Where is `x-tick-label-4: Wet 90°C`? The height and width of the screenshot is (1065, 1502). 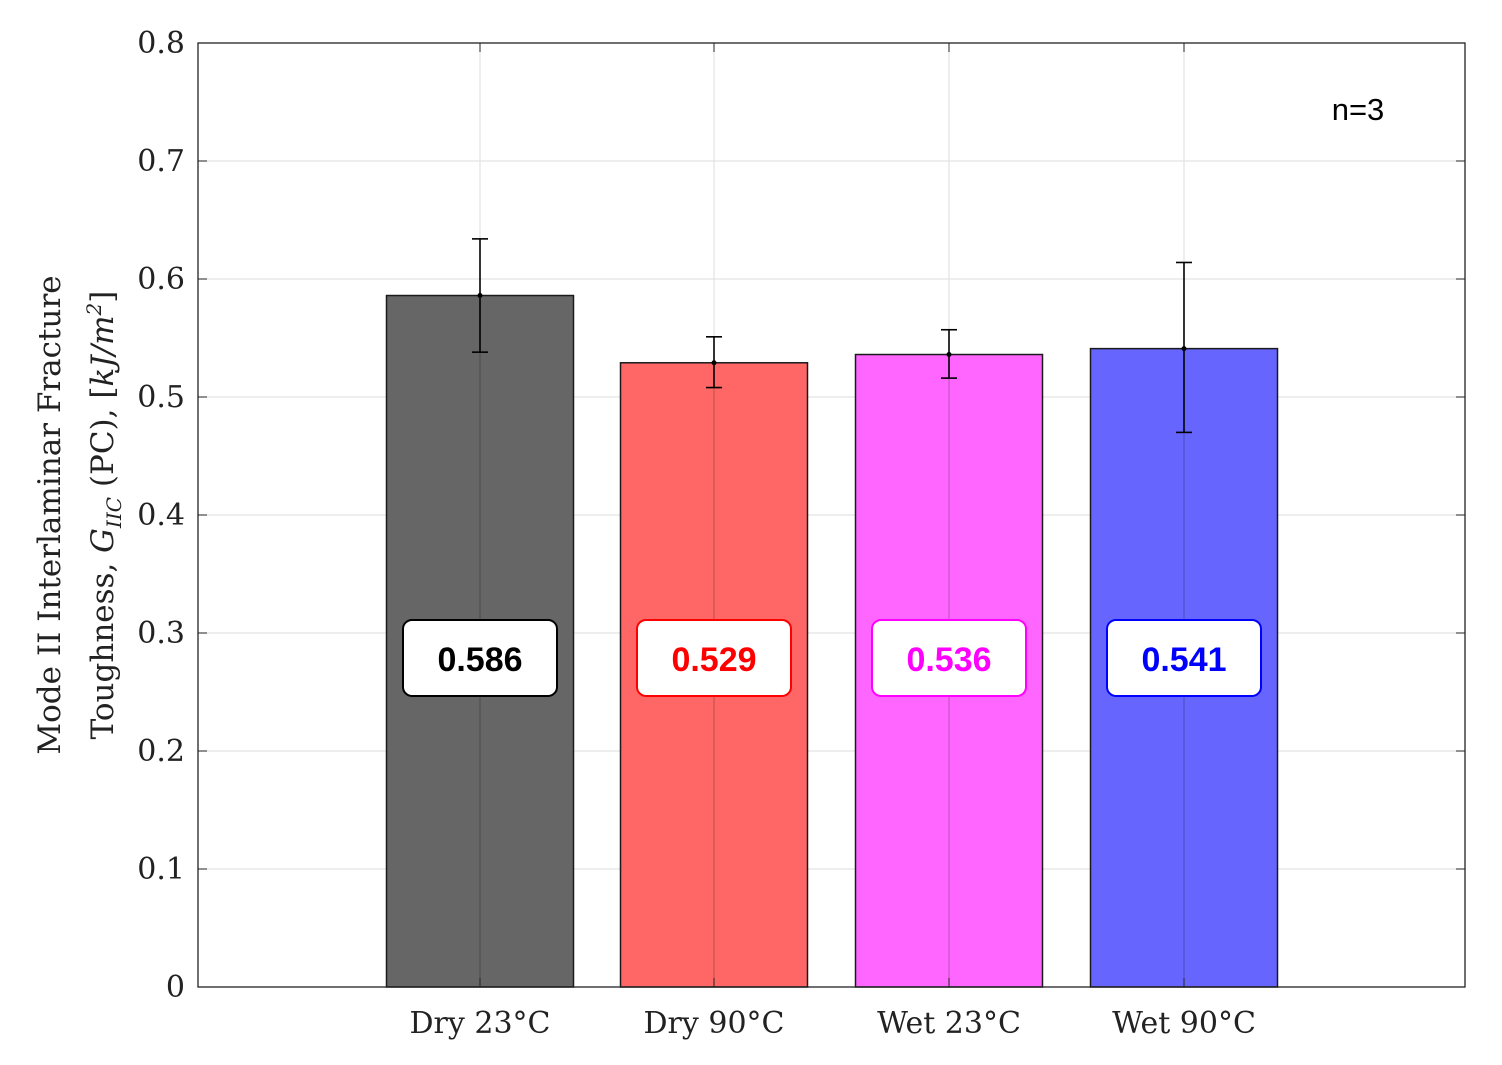 x-tick-label-4: Wet 90°C is located at coordinates (1184, 1023).